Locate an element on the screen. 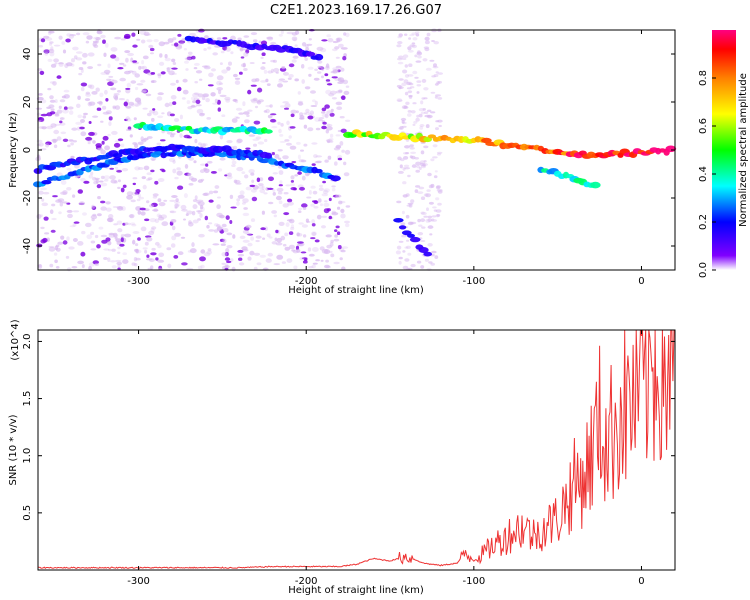 The image size is (750, 600). snr-xtick-label: 0 is located at coordinates (641, 581).